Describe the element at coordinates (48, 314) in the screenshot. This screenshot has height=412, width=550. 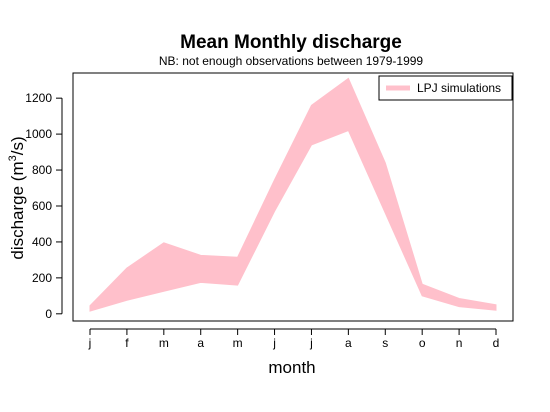
I see `y-tick-label: 0` at that location.